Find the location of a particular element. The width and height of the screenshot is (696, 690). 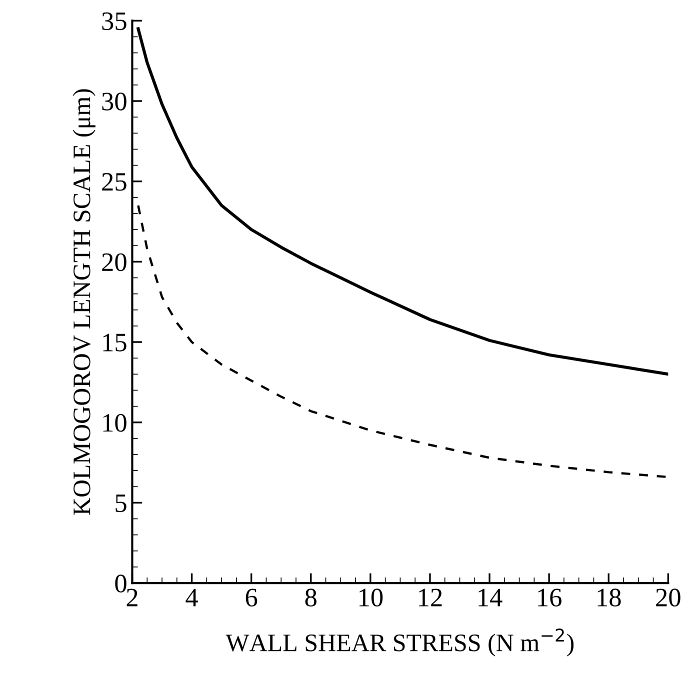

y-tick-label: 20 is located at coordinates (114, 262).